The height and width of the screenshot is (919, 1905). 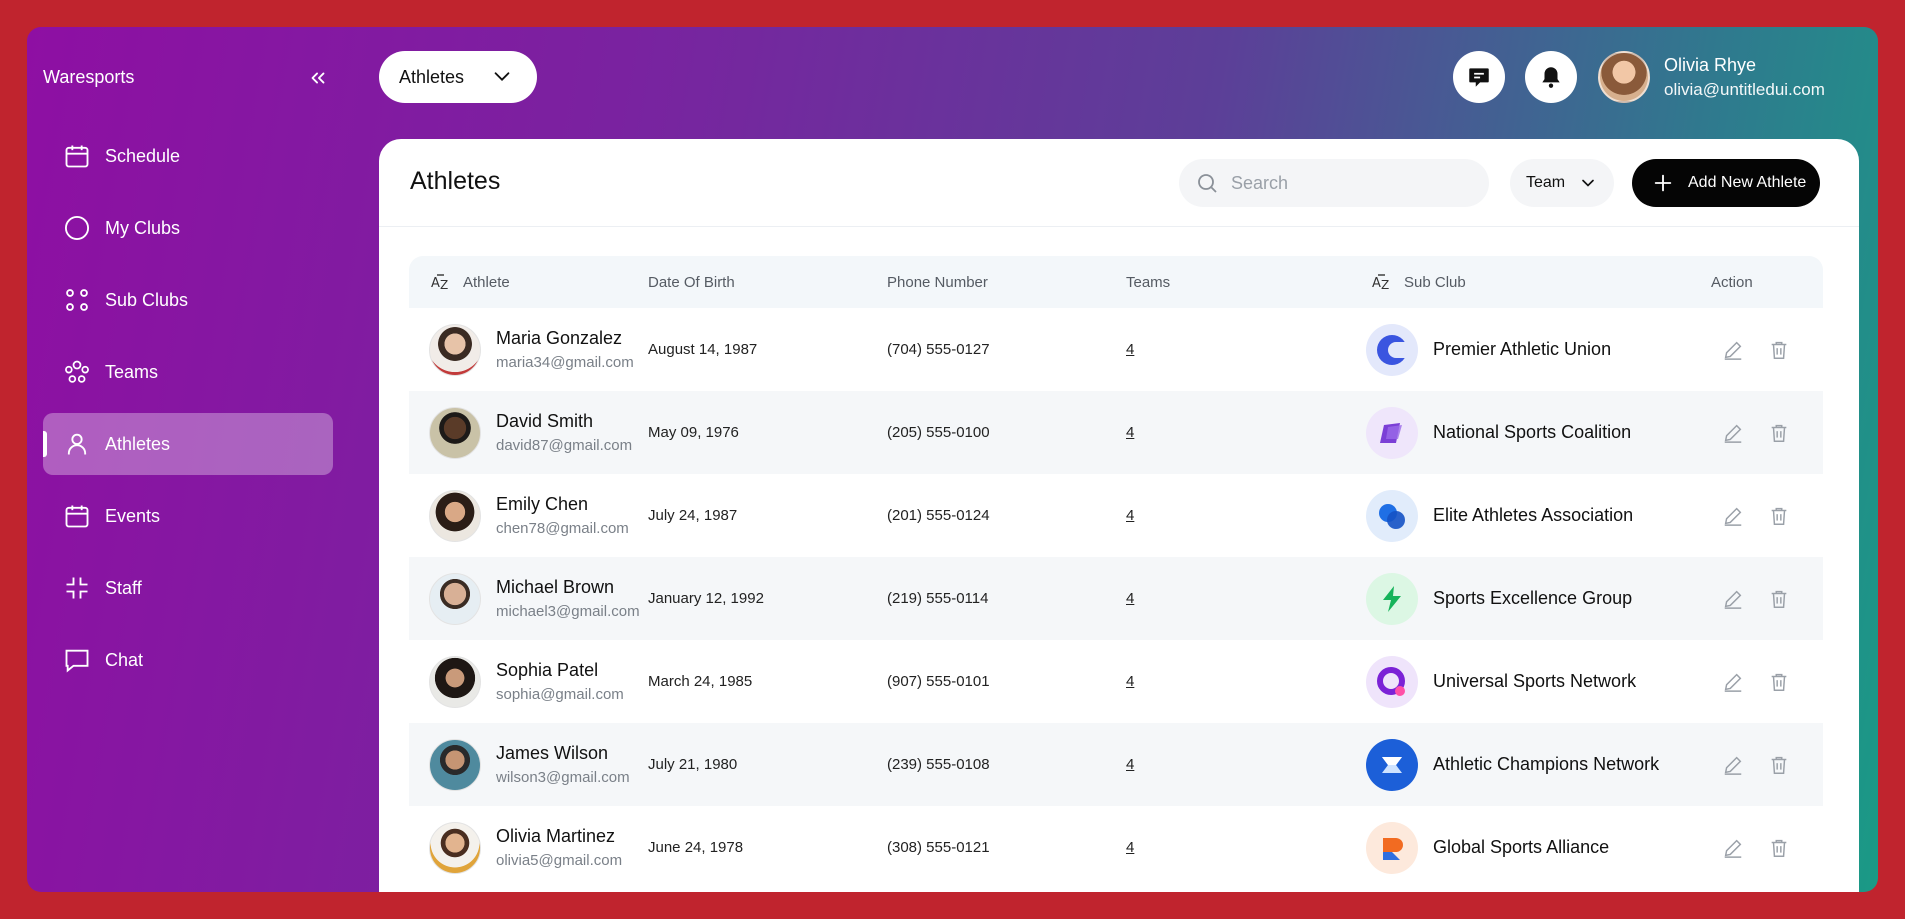 I want to click on club-name: National Sports Coalition, so click(x=1532, y=432).